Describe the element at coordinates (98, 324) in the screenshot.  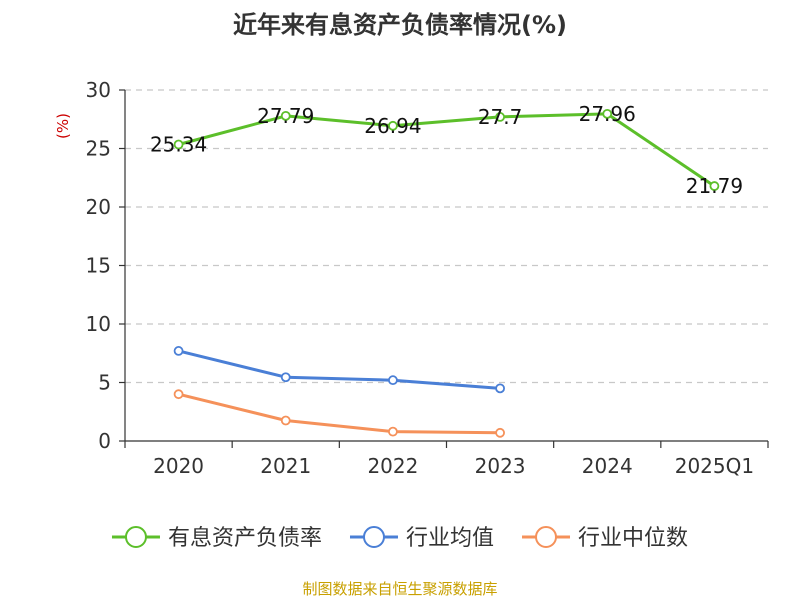
I see `y-tick-label: 10` at that location.